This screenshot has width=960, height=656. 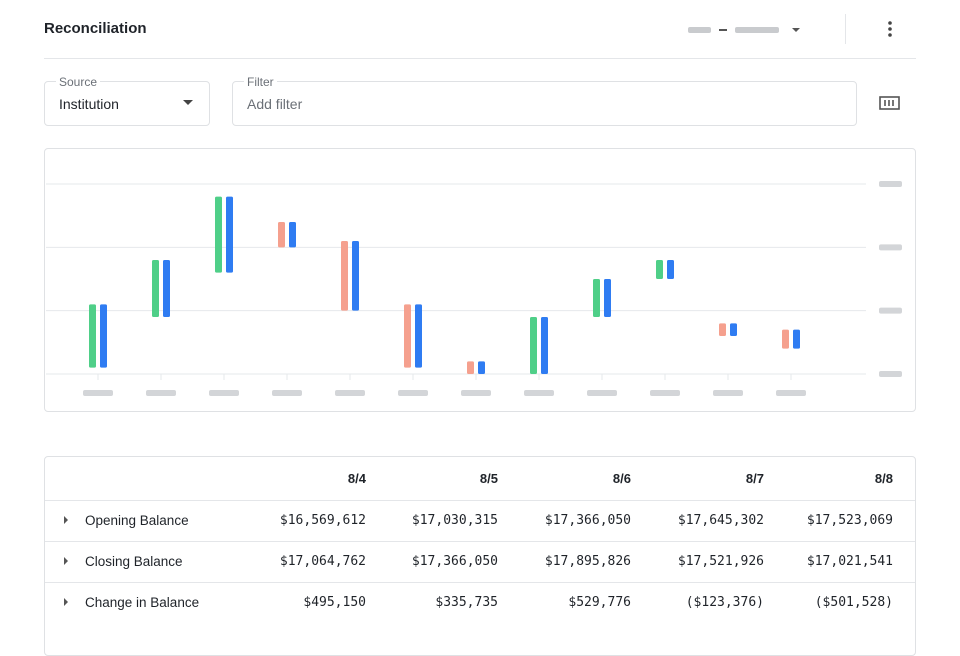 What do you see at coordinates (849, 520) in the screenshot?
I see `cell-value: $17,523,069` at bounding box center [849, 520].